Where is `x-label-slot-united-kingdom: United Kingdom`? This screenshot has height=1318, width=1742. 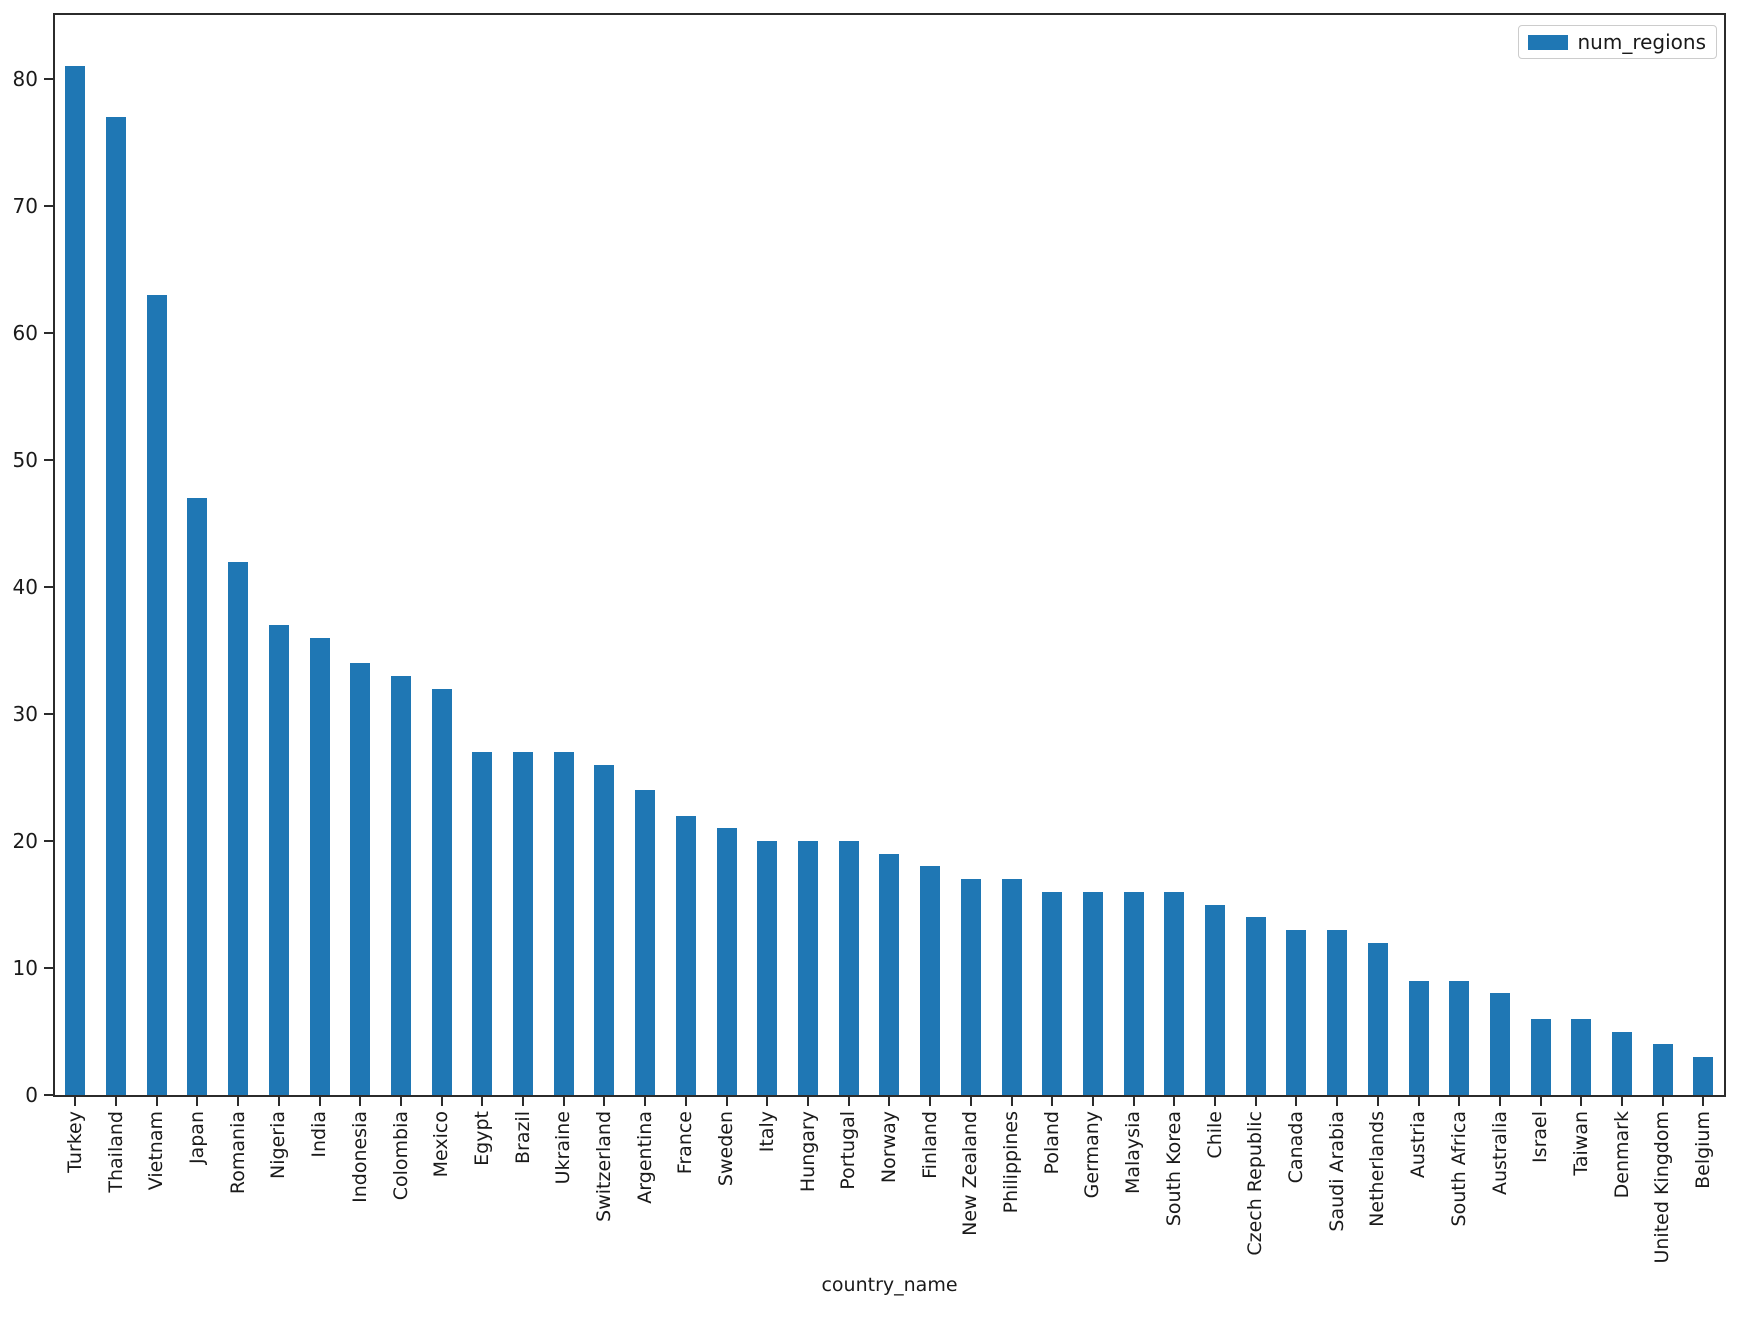 x-label-slot-united-kingdom: United Kingdom is located at coordinates (1662, 1187).